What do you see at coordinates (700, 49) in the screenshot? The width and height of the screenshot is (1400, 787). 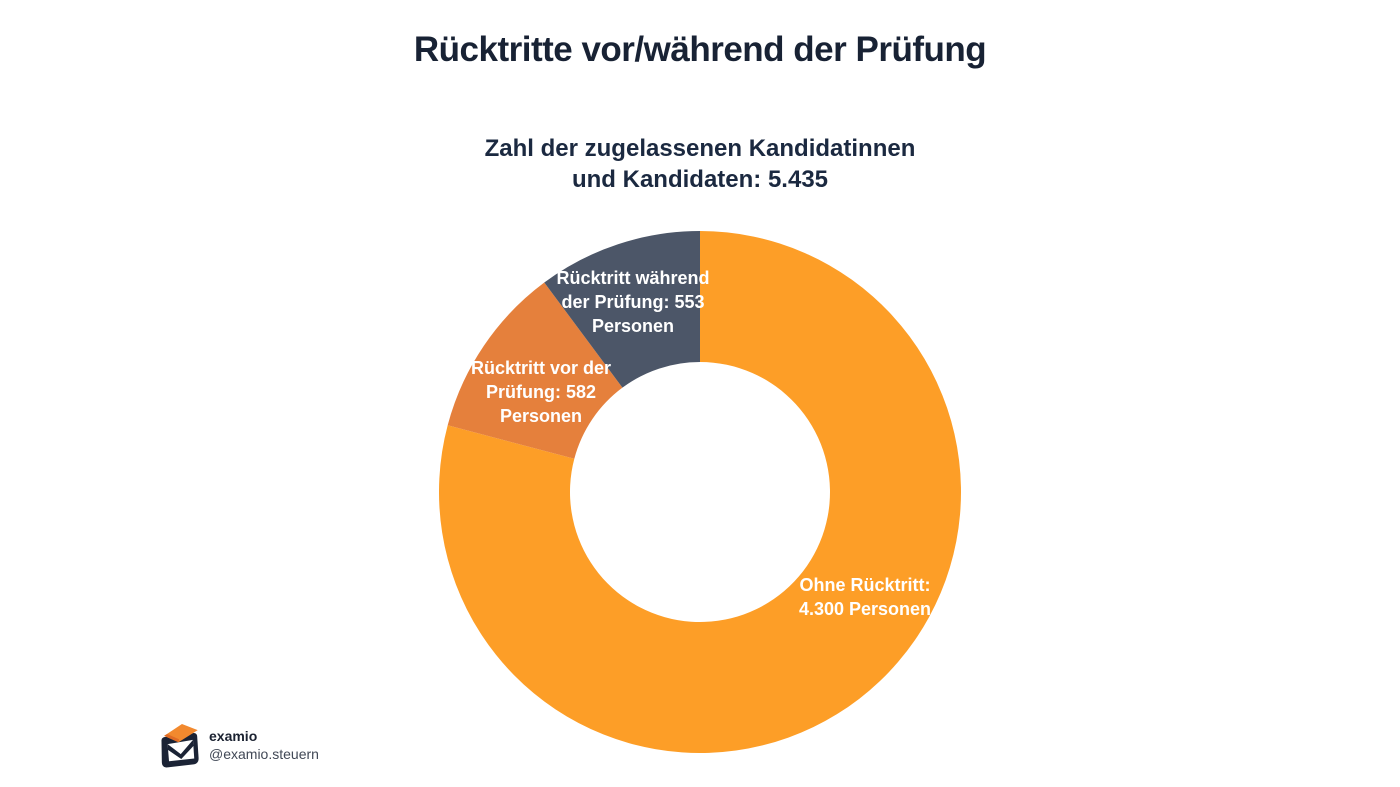 I see `page-title: Rücktritte vor/während der Prüfung` at bounding box center [700, 49].